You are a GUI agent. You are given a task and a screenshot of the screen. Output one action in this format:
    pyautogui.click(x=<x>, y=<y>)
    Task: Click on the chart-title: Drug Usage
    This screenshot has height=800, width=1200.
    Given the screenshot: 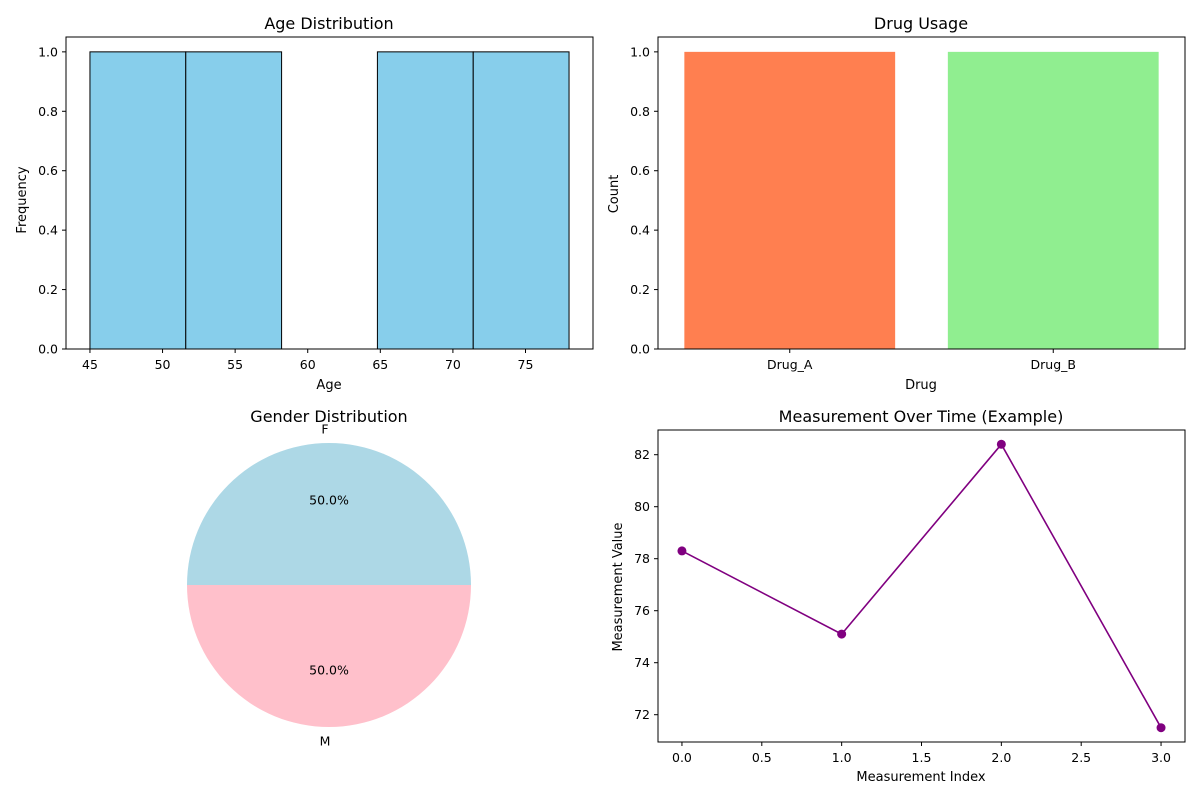 What is the action you would take?
    pyautogui.click(x=921, y=23)
    